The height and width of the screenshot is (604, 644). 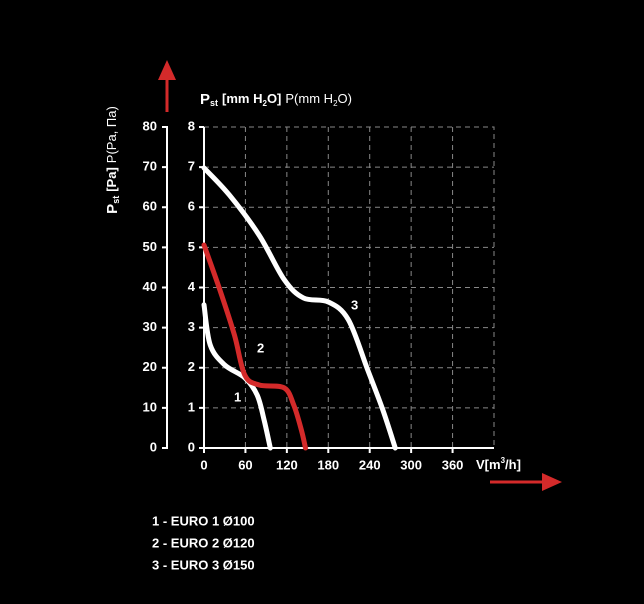 I want to click on y-tick-label: 70, so click(x=150, y=166).